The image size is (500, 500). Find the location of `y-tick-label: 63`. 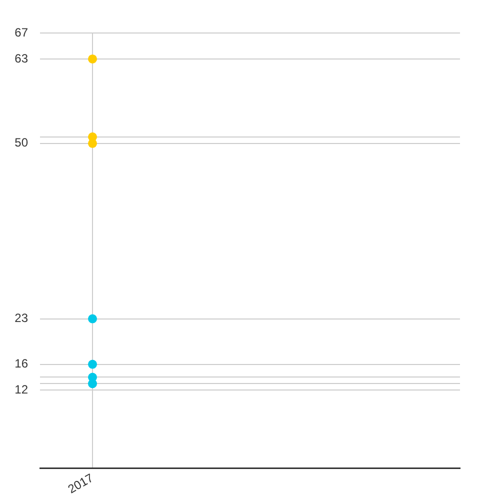

y-tick-label: 63 is located at coordinates (21, 58).